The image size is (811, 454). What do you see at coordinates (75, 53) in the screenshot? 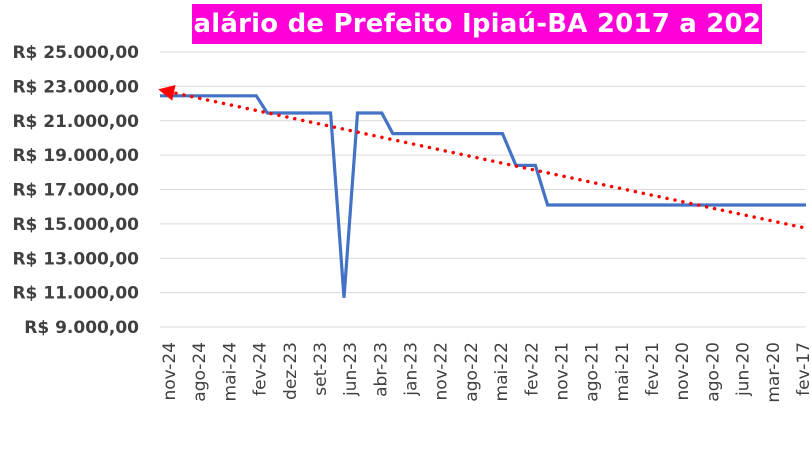
I see `y-tick-label: R$ 25.000,00` at bounding box center [75, 53].